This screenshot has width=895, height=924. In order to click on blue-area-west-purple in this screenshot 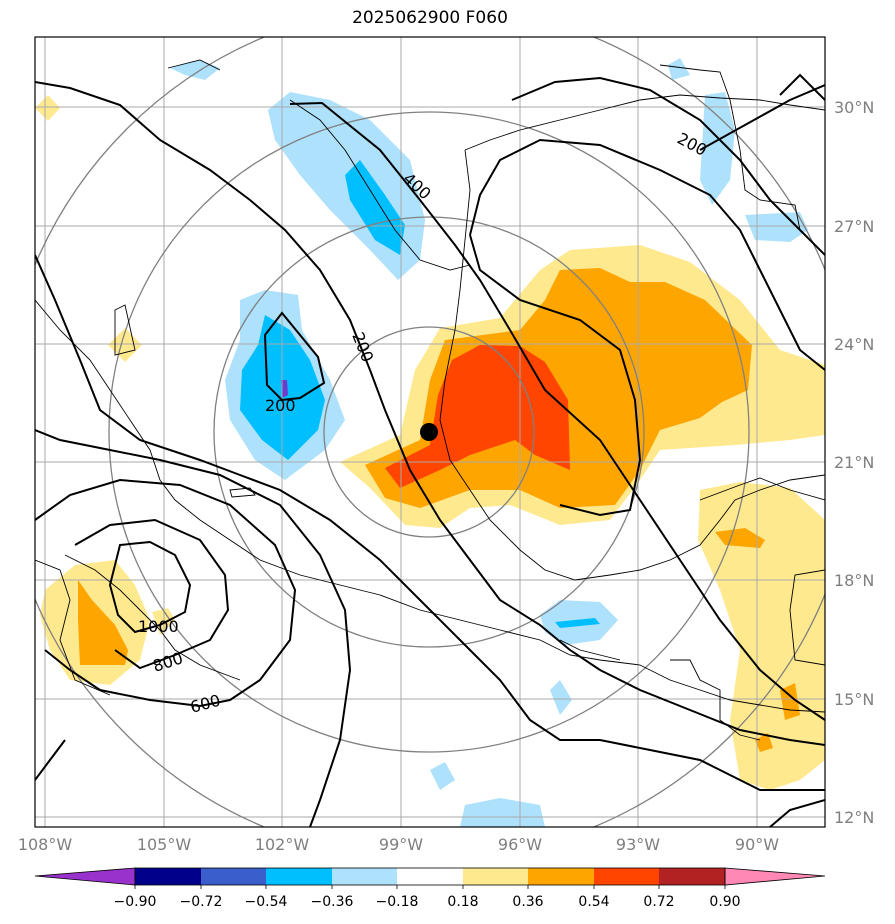, I will do `click(284, 389)`.